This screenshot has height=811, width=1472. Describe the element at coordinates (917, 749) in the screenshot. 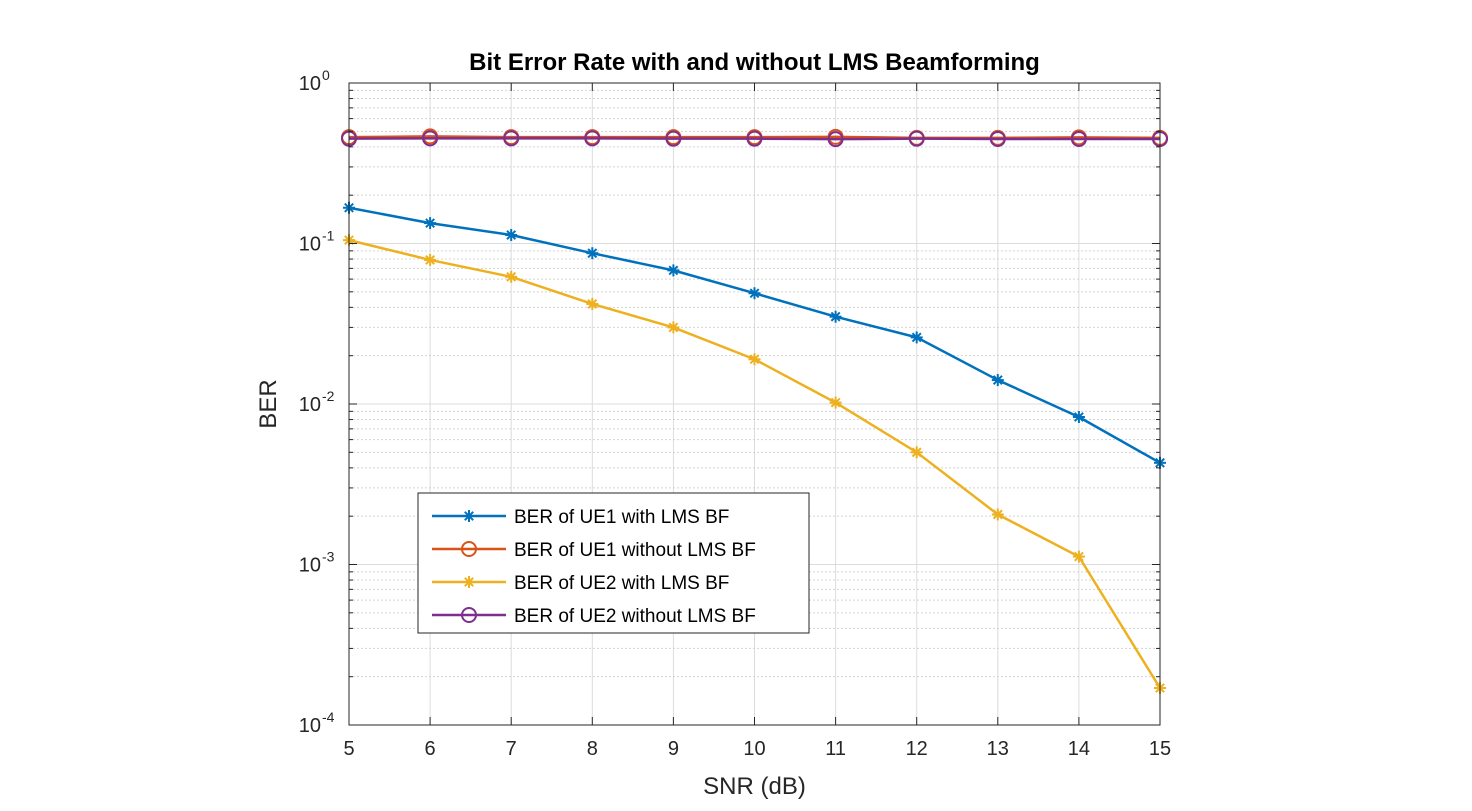

I see `x-tick-label: 12` at that location.